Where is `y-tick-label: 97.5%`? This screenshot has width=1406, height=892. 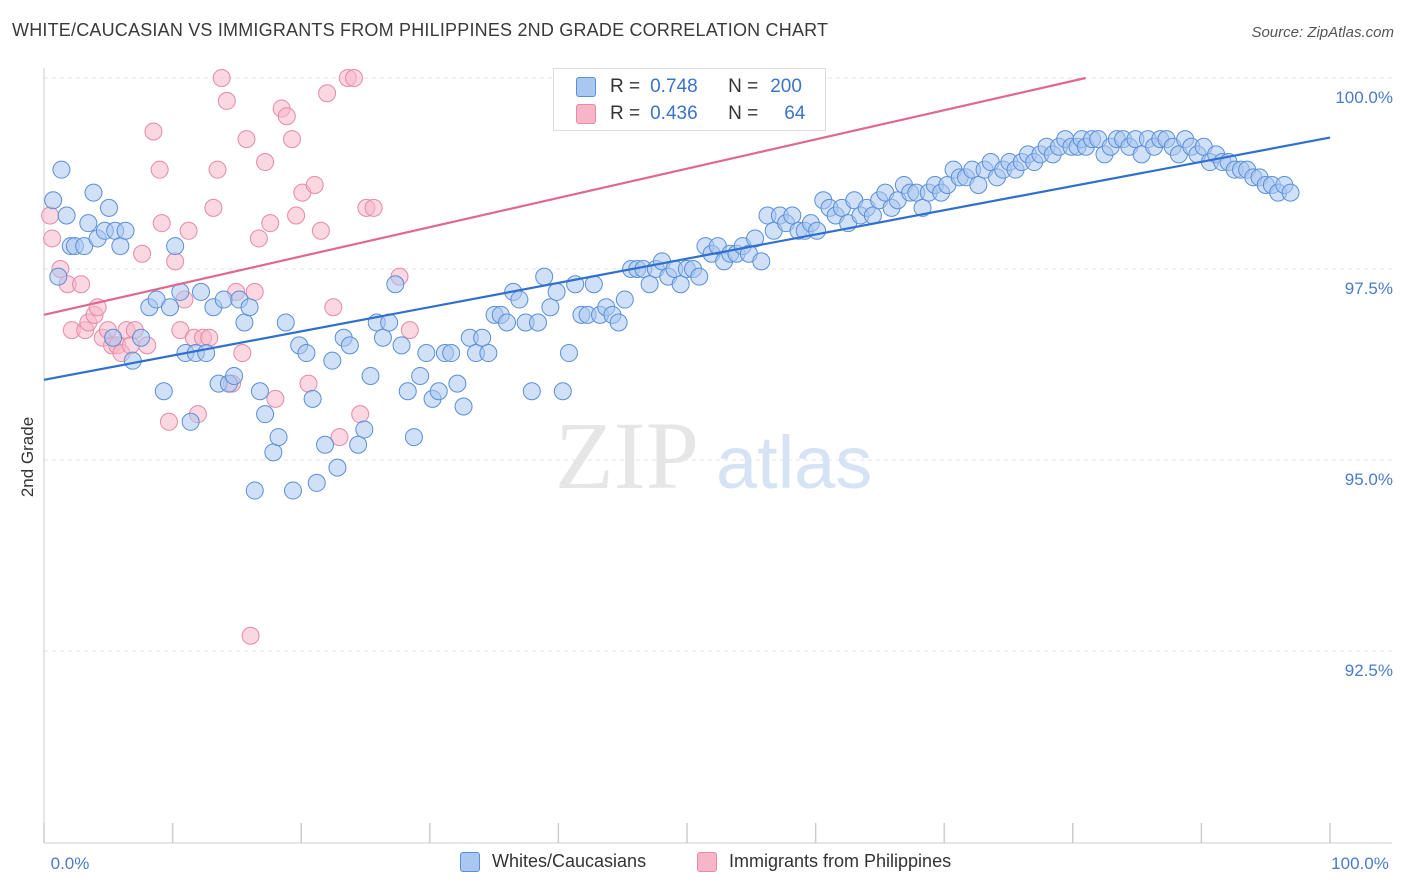 y-tick-label: 97.5% is located at coordinates (1369, 288).